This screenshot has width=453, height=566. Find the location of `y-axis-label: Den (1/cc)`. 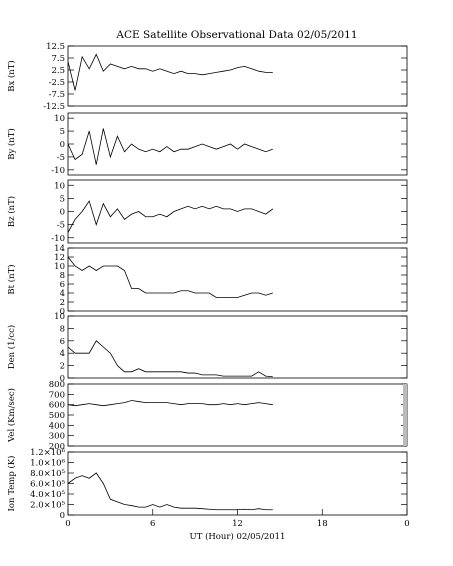

y-axis-label: Den (1/cc) is located at coordinates (11, 347).